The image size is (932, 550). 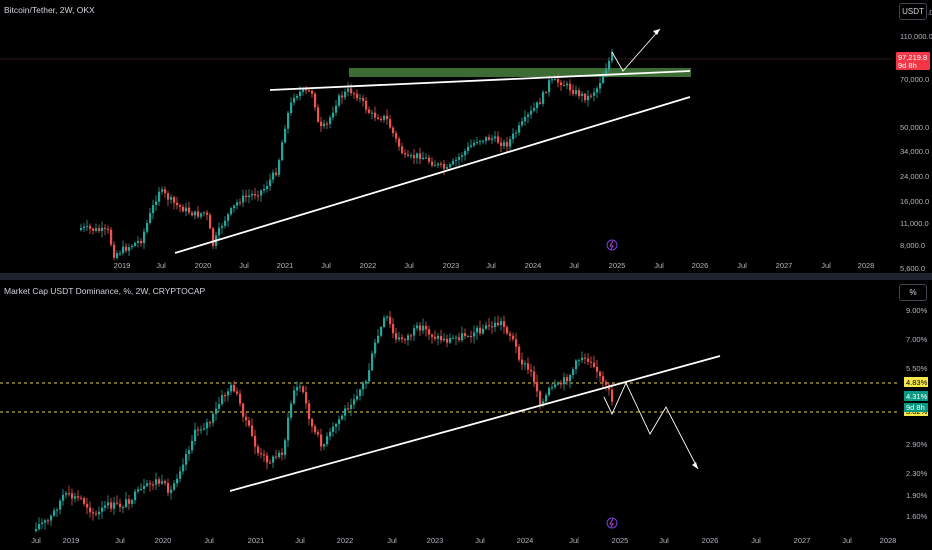 What do you see at coordinates (917, 382) in the screenshot?
I see `level-tag-label: 4.83%` at bounding box center [917, 382].